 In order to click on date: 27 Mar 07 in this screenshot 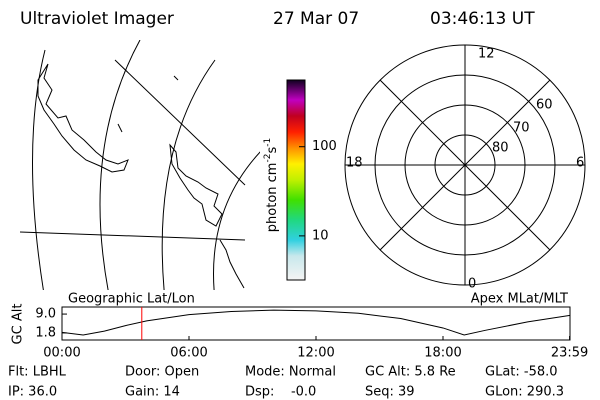, I will do `click(316, 19)`.